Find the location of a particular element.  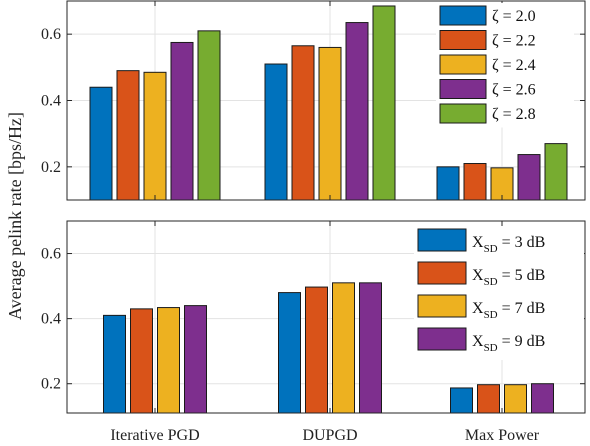

x-tick-label: Iterative PGD is located at coordinates (154, 435).